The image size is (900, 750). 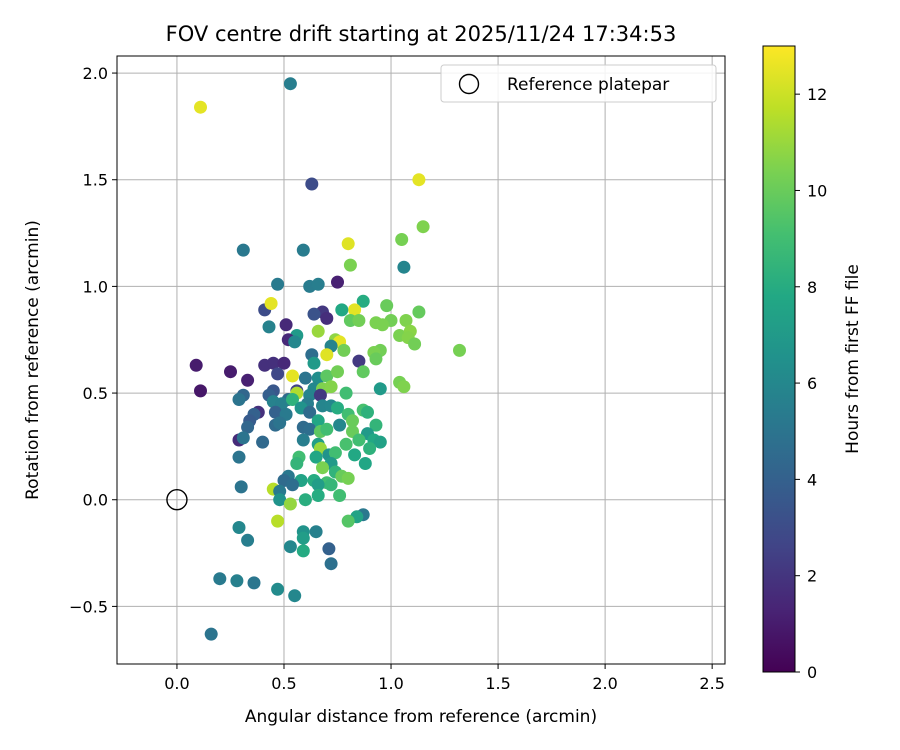 I want to click on colorbar-ticks: 0 2 4 6 8 10 12, so click(x=811, y=383).